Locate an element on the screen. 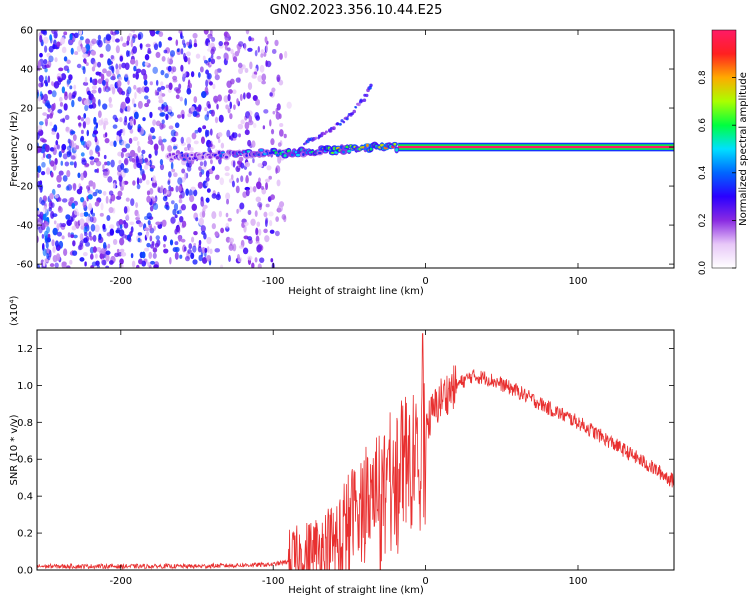 The height and width of the screenshot is (604, 750). x-tick-label: 100 is located at coordinates (577, 581).